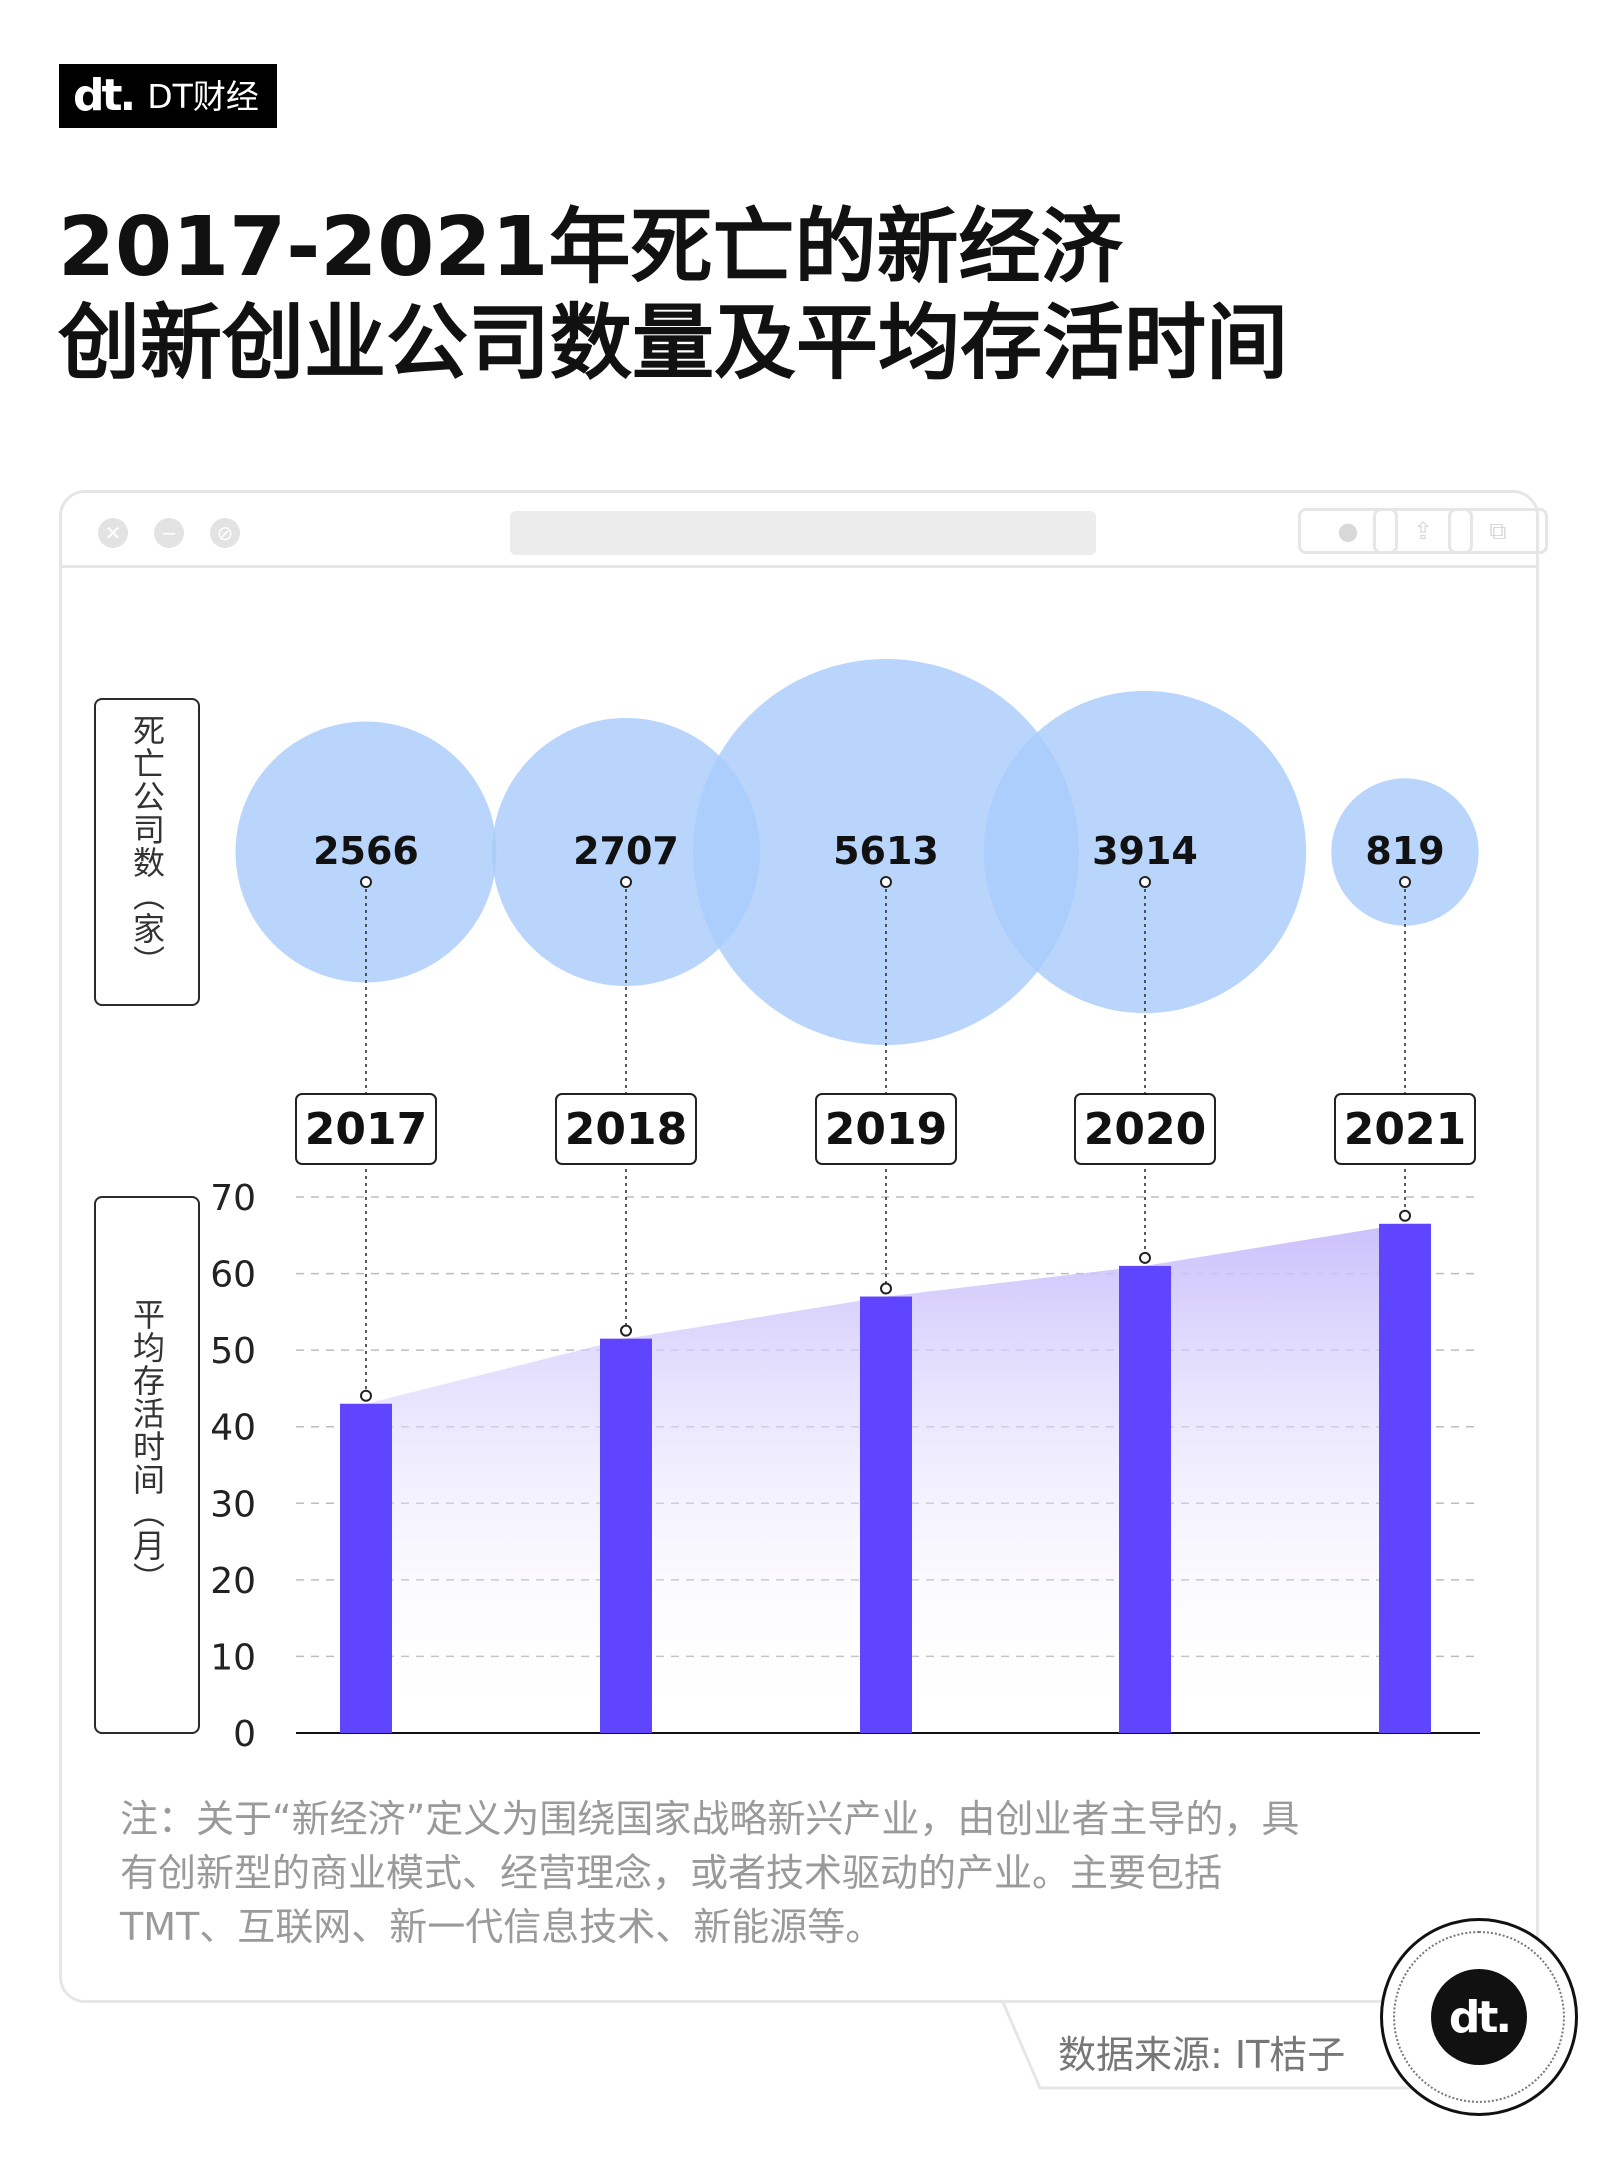 This screenshot has height=2168, width=1601. What do you see at coordinates (203, 96) in the screenshot?
I see `brand-name: DT财经` at bounding box center [203, 96].